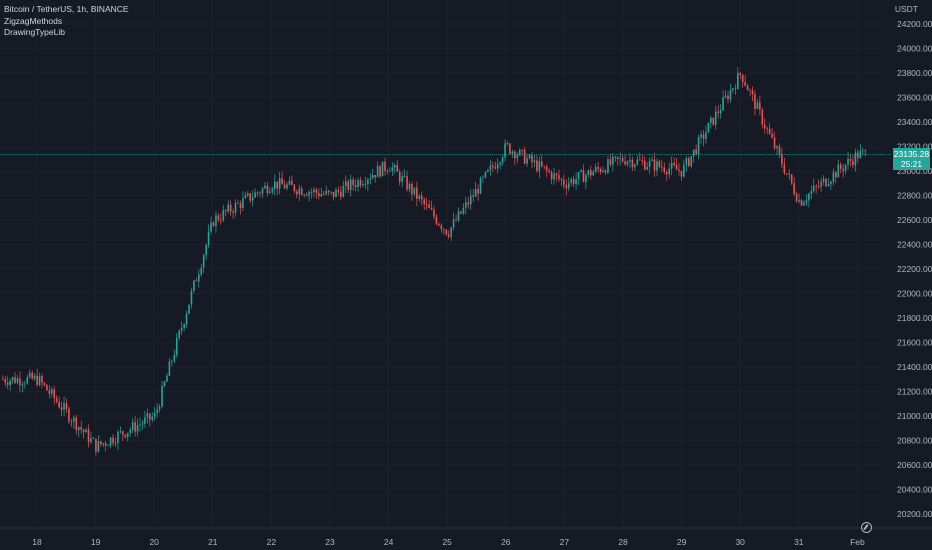 The height and width of the screenshot is (550, 932). I want to click on price-tick-label: 20800.00, so click(914, 441).